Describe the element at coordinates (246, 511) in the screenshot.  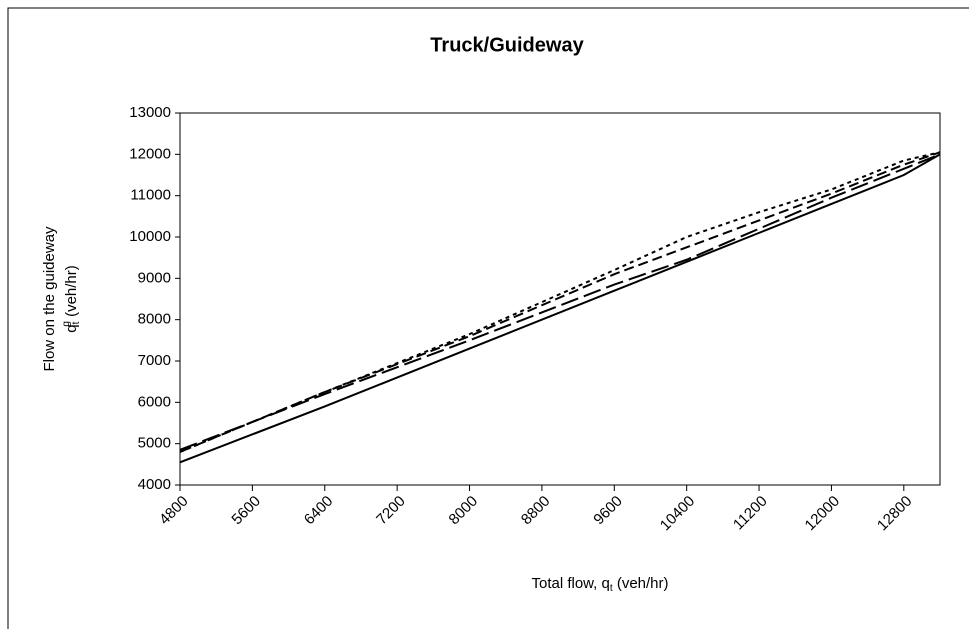
I see `x-tick-label: 5600` at that location.